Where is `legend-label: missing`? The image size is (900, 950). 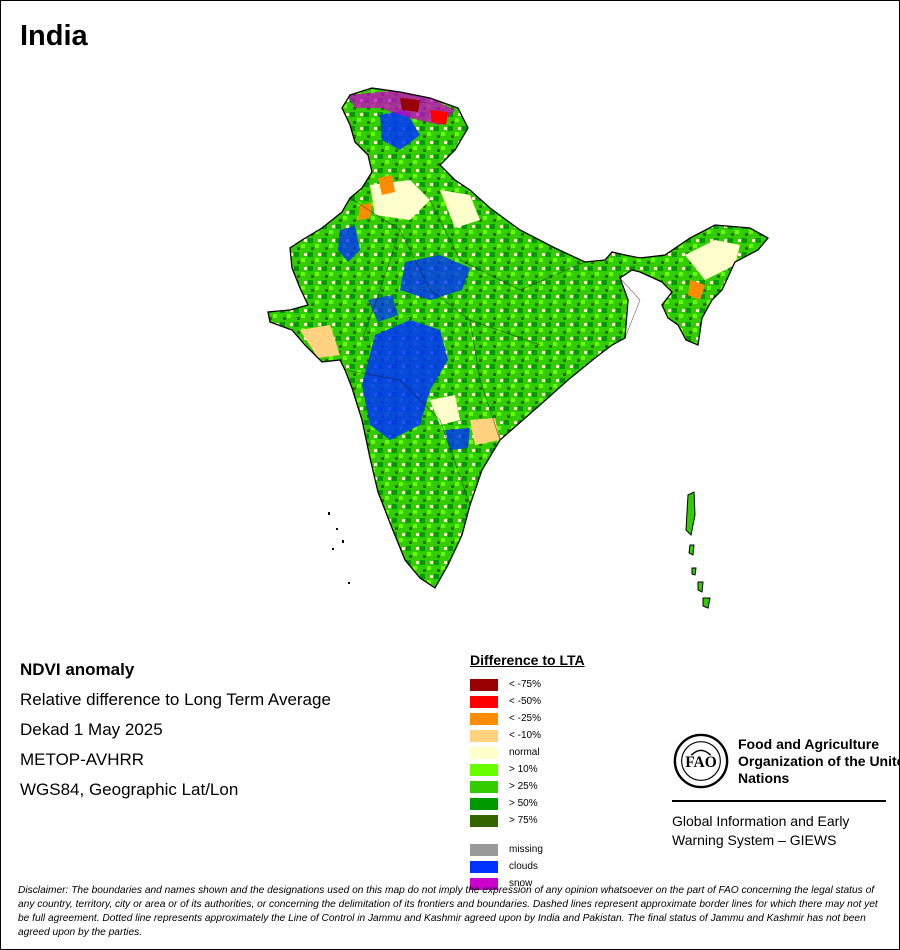
legend-label: missing is located at coordinates (526, 849).